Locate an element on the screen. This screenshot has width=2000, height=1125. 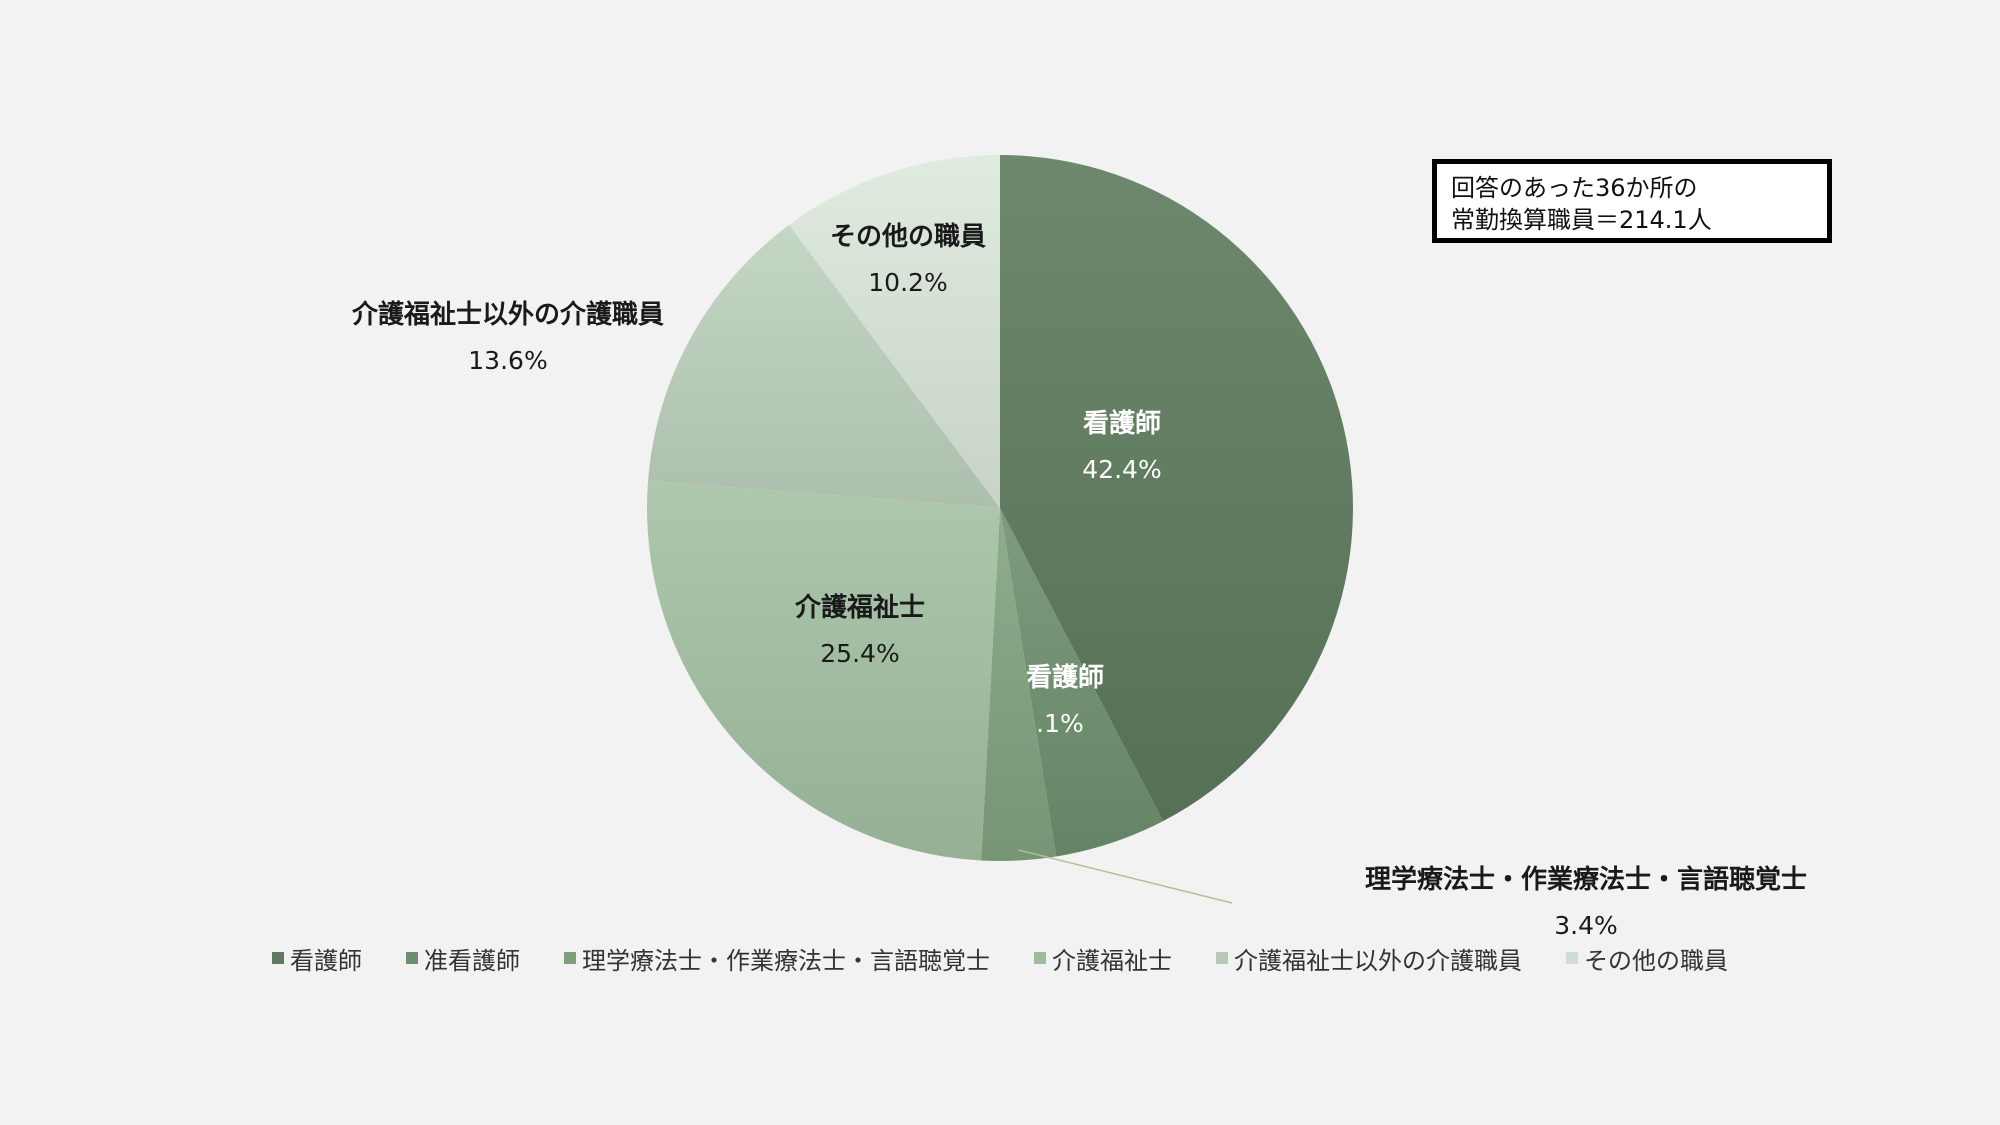
data-label-name: 介護福祉士以外の介護職員 is located at coordinates (507, 314).